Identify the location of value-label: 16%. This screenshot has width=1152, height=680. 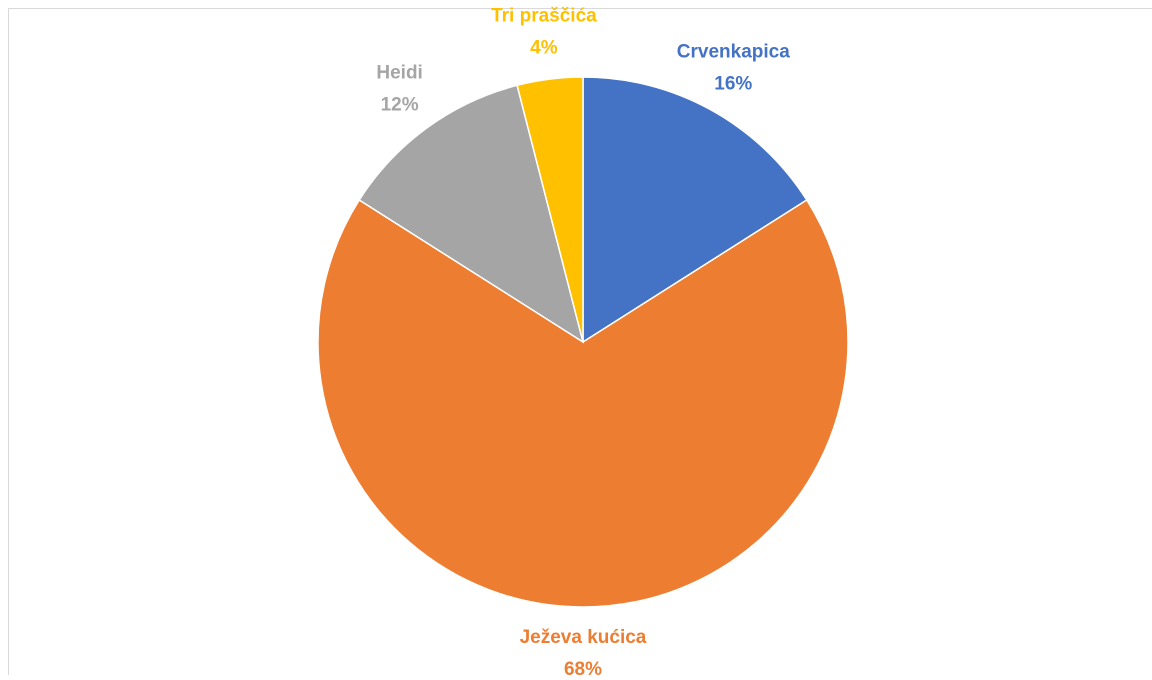
(733, 84).